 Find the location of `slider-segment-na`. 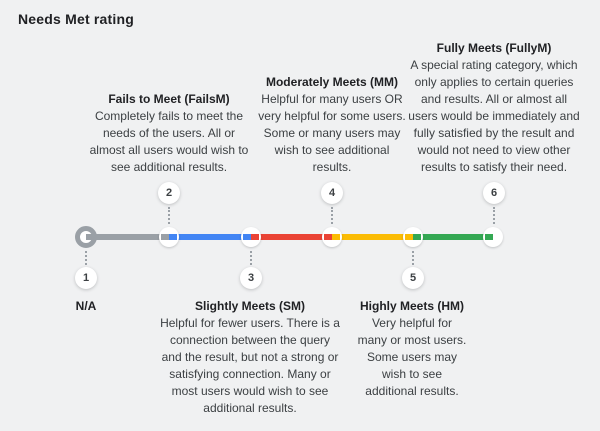

slider-segment-na is located at coordinates (127, 237).